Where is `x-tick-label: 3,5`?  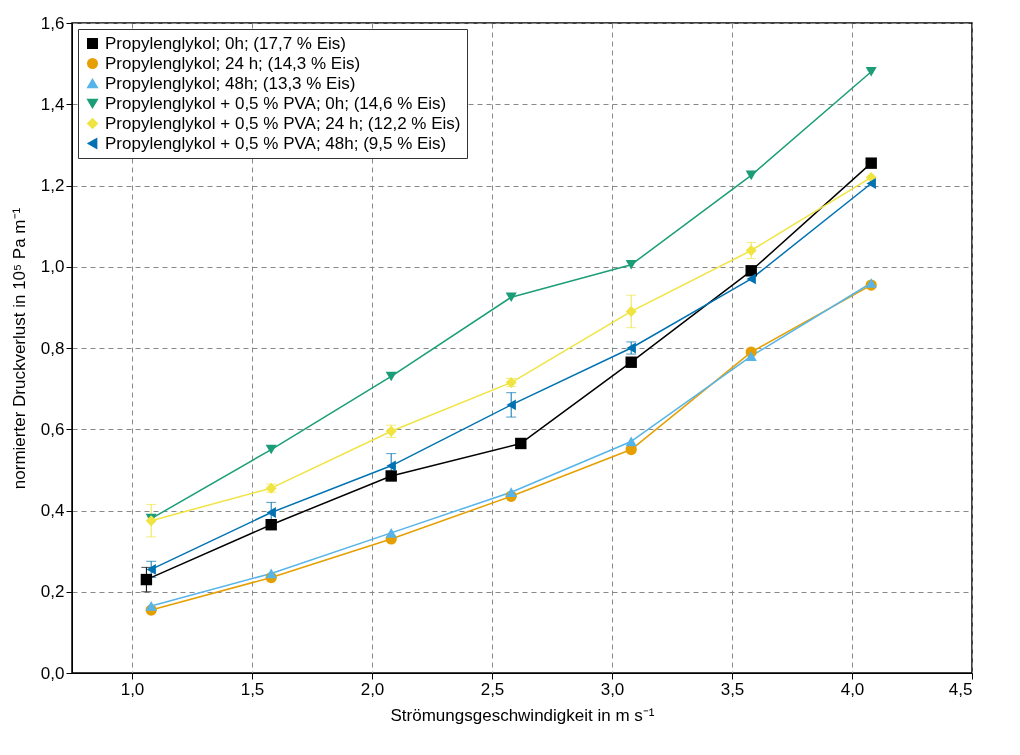 x-tick-label: 3,5 is located at coordinates (732, 689).